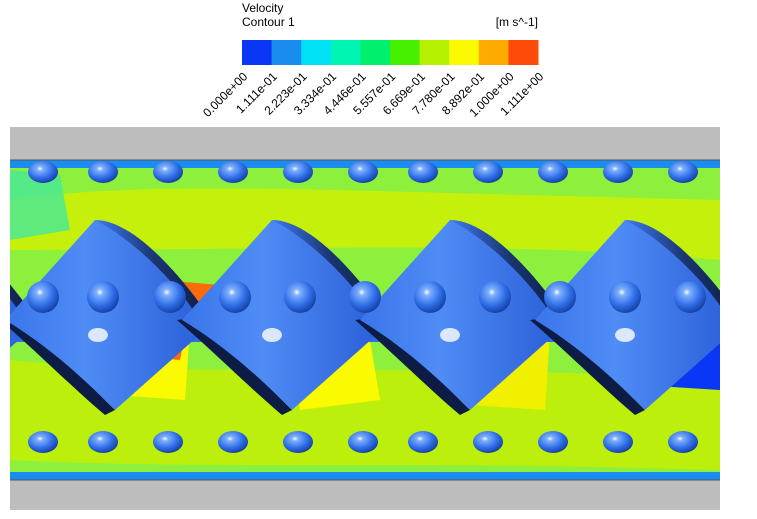 This screenshot has width=757, height=519. What do you see at coordinates (268, 22) in the screenshot?
I see `legend-subtitle: Contour 1` at bounding box center [268, 22].